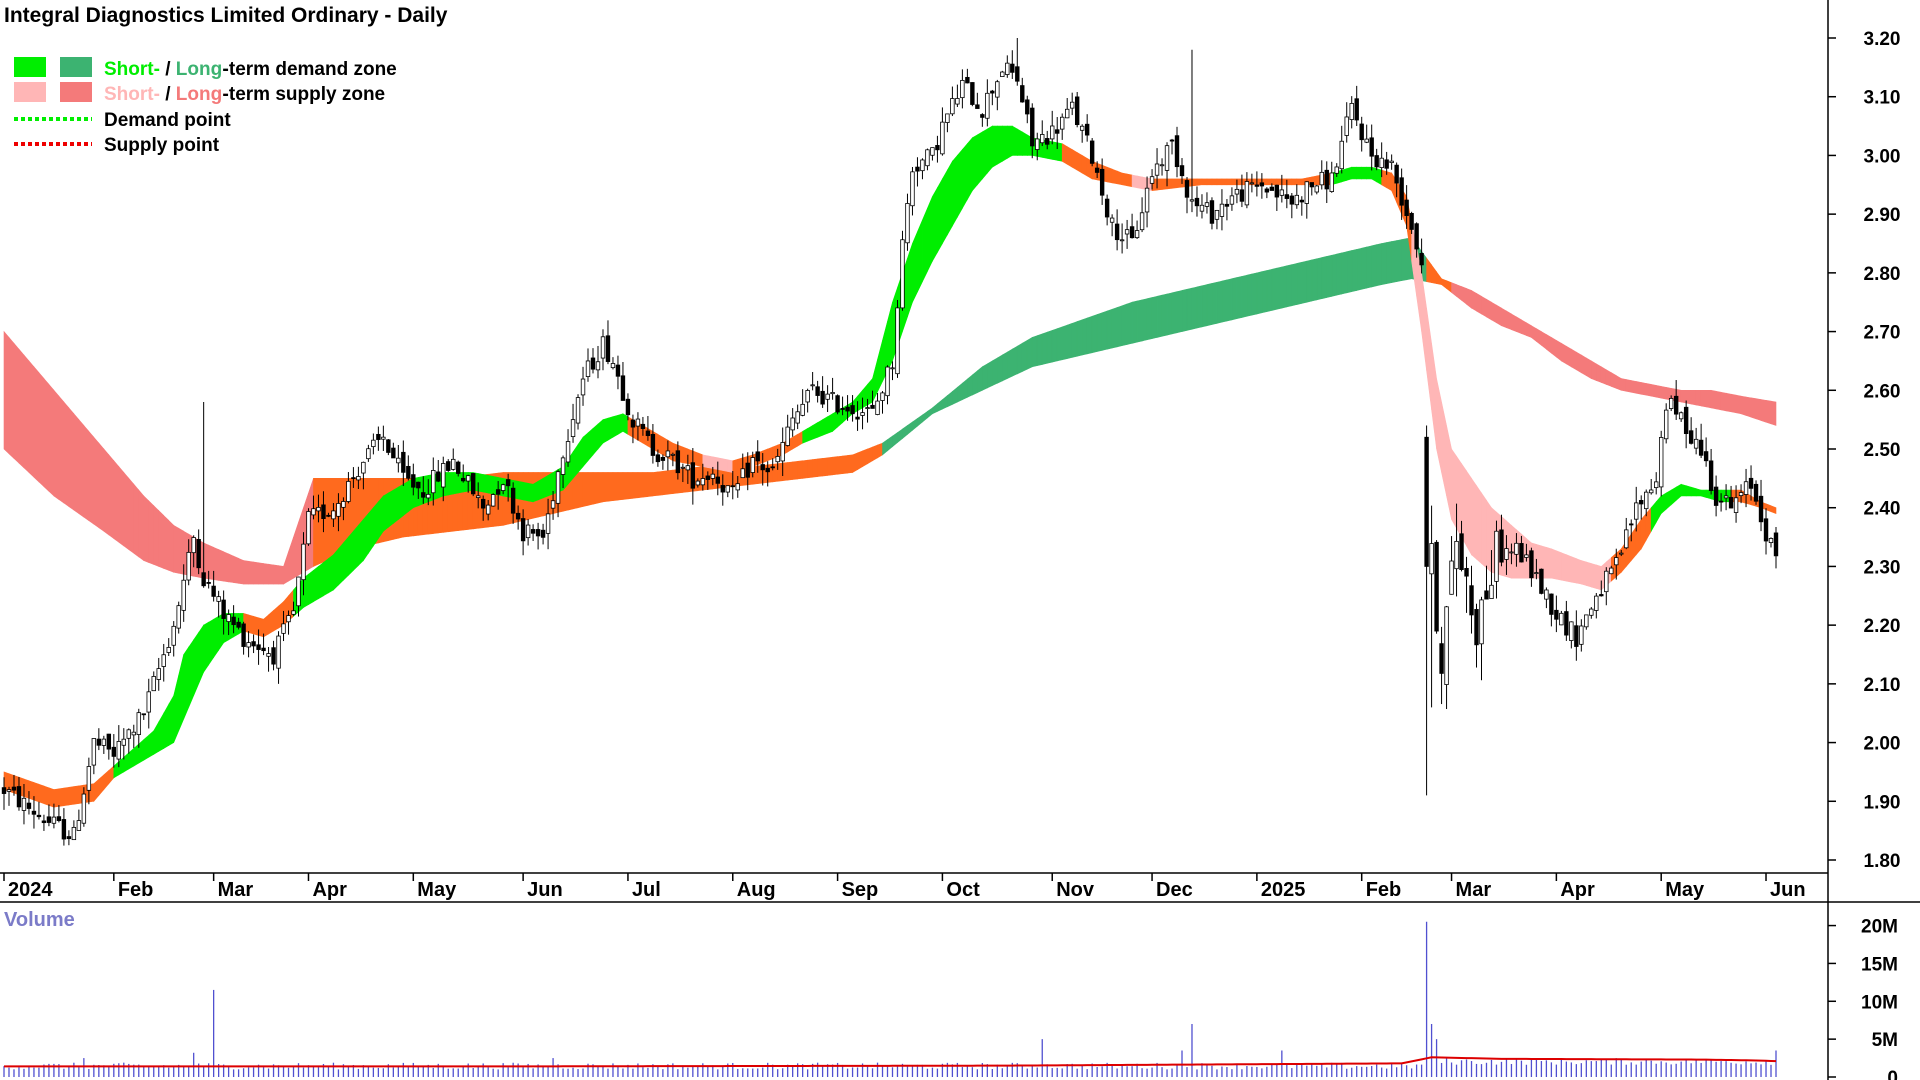 Image resolution: width=1920 pixels, height=1080 pixels. Describe the element at coordinates (1882, 861) in the screenshot. I see `price-tick-label: 1.80` at that location.